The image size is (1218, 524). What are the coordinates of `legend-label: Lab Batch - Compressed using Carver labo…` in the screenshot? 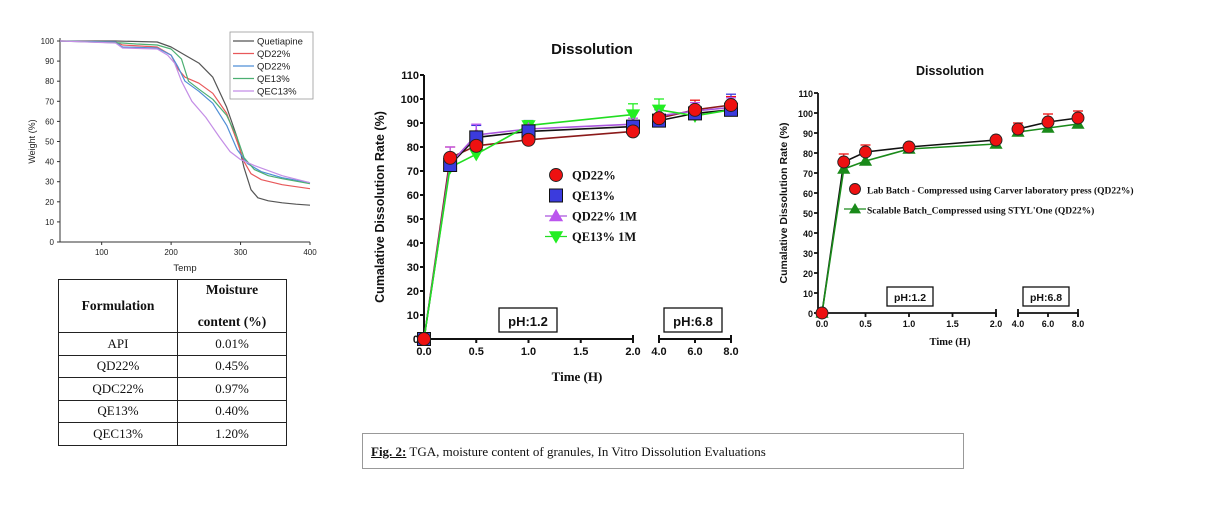 It's located at (1000, 191).